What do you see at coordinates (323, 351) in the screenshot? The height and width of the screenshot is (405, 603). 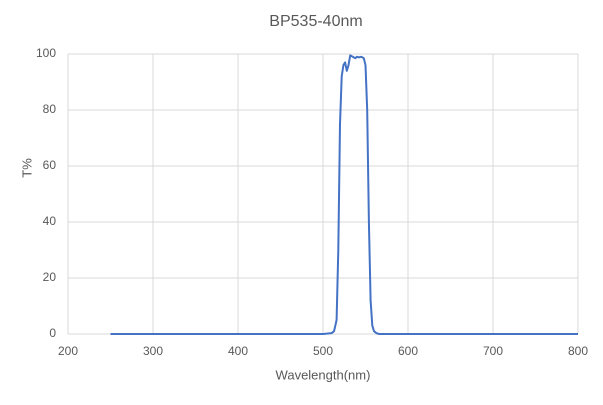 I see `x-tick-label: 500` at bounding box center [323, 351].